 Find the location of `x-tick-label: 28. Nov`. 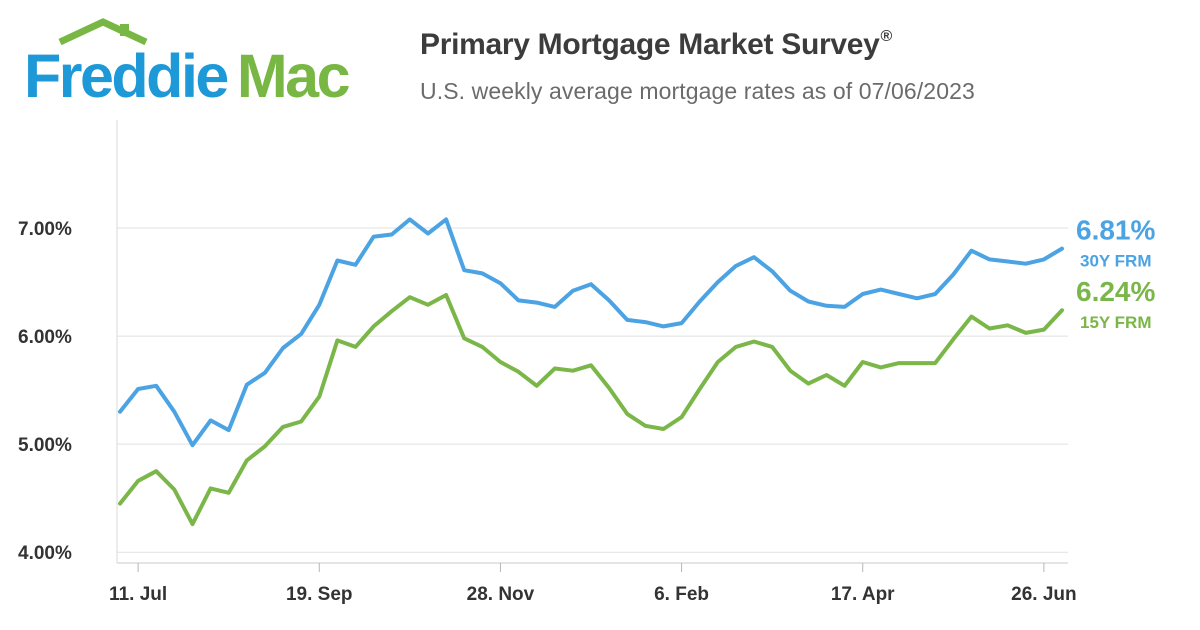

x-tick-label: 28. Nov is located at coordinates (501, 594).